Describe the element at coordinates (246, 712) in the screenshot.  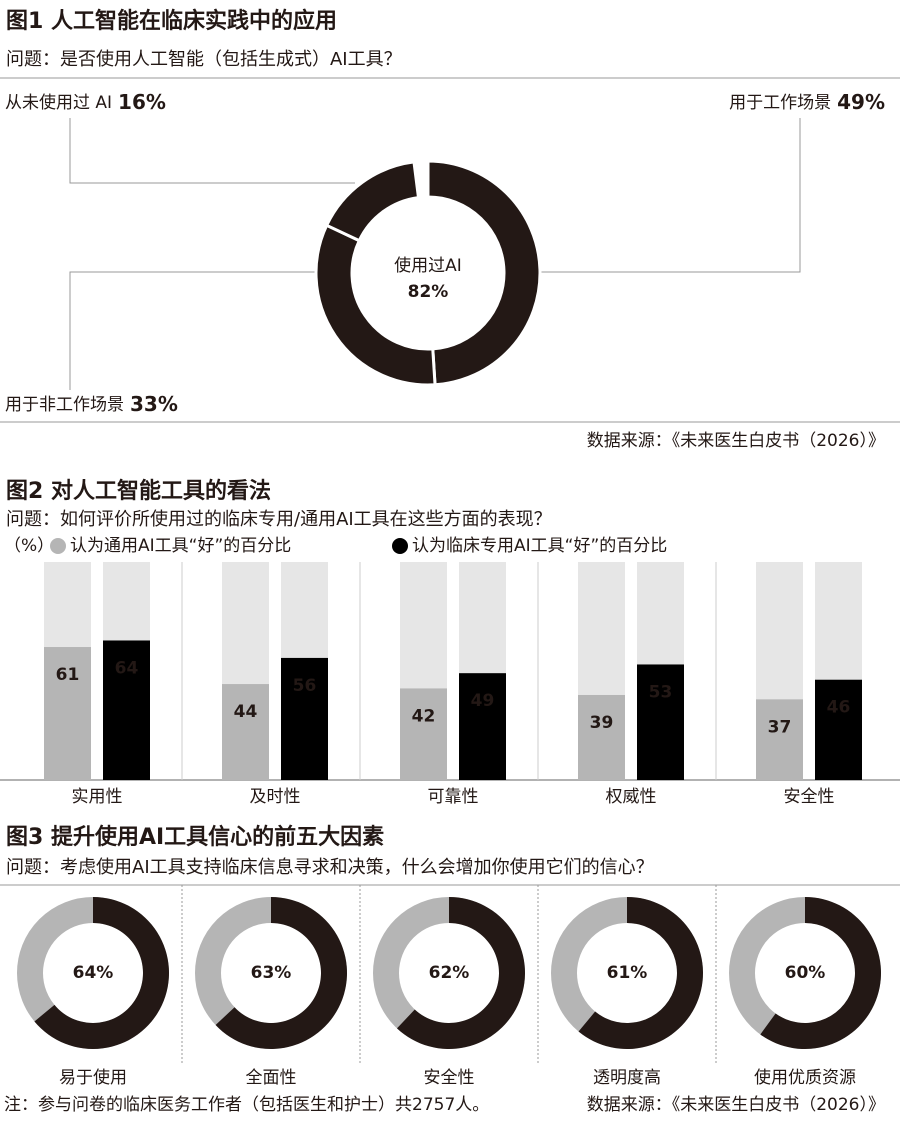
I see `value-label: 44` at that location.